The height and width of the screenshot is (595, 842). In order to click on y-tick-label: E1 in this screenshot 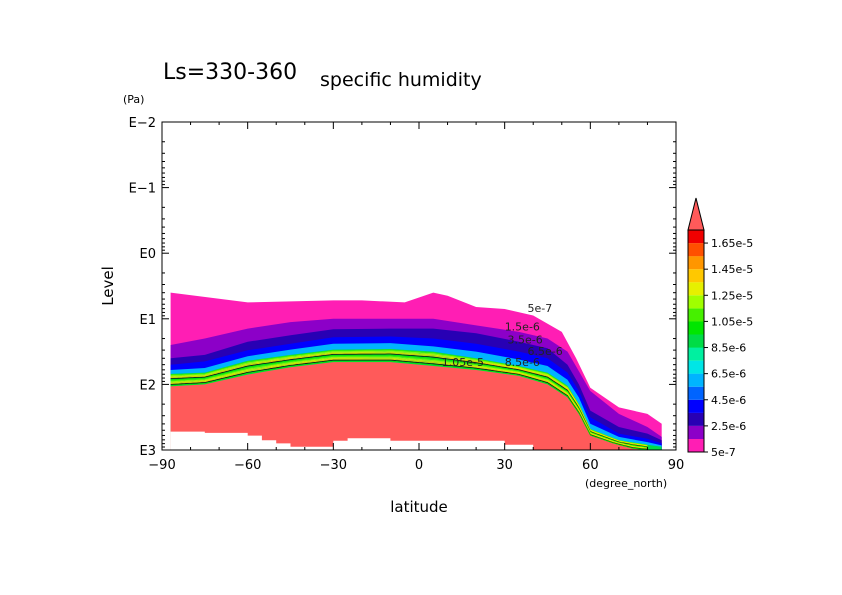, I will do `click(148, 320)`.